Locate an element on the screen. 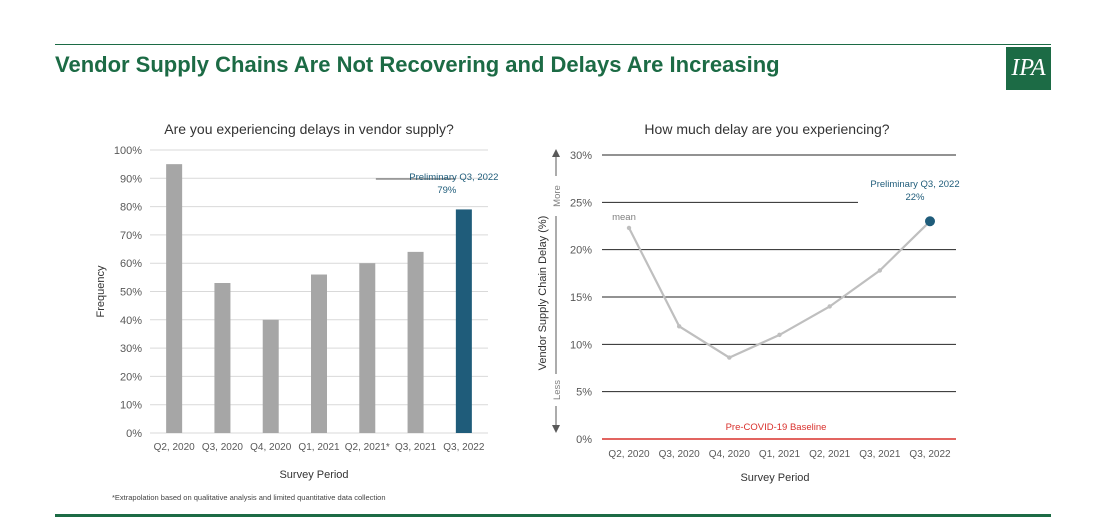 This screenshot has width=1114, height=528. y-tick-label: 5% is located at coordinates (584, 393).